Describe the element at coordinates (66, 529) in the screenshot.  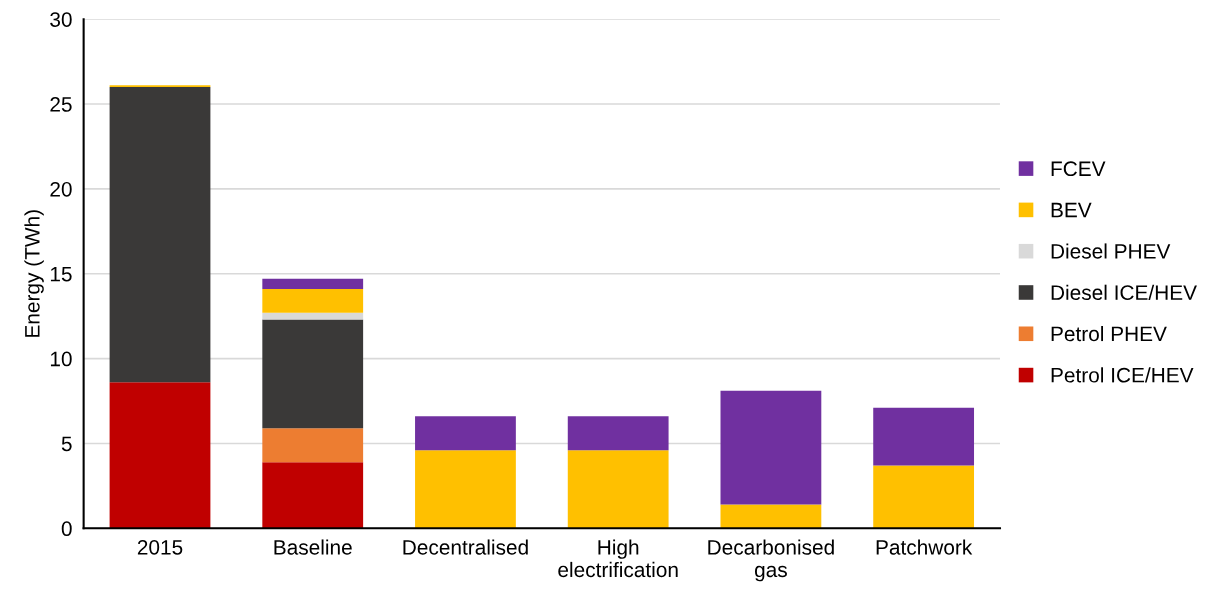
I see `y-tick-label: 0` at that location.